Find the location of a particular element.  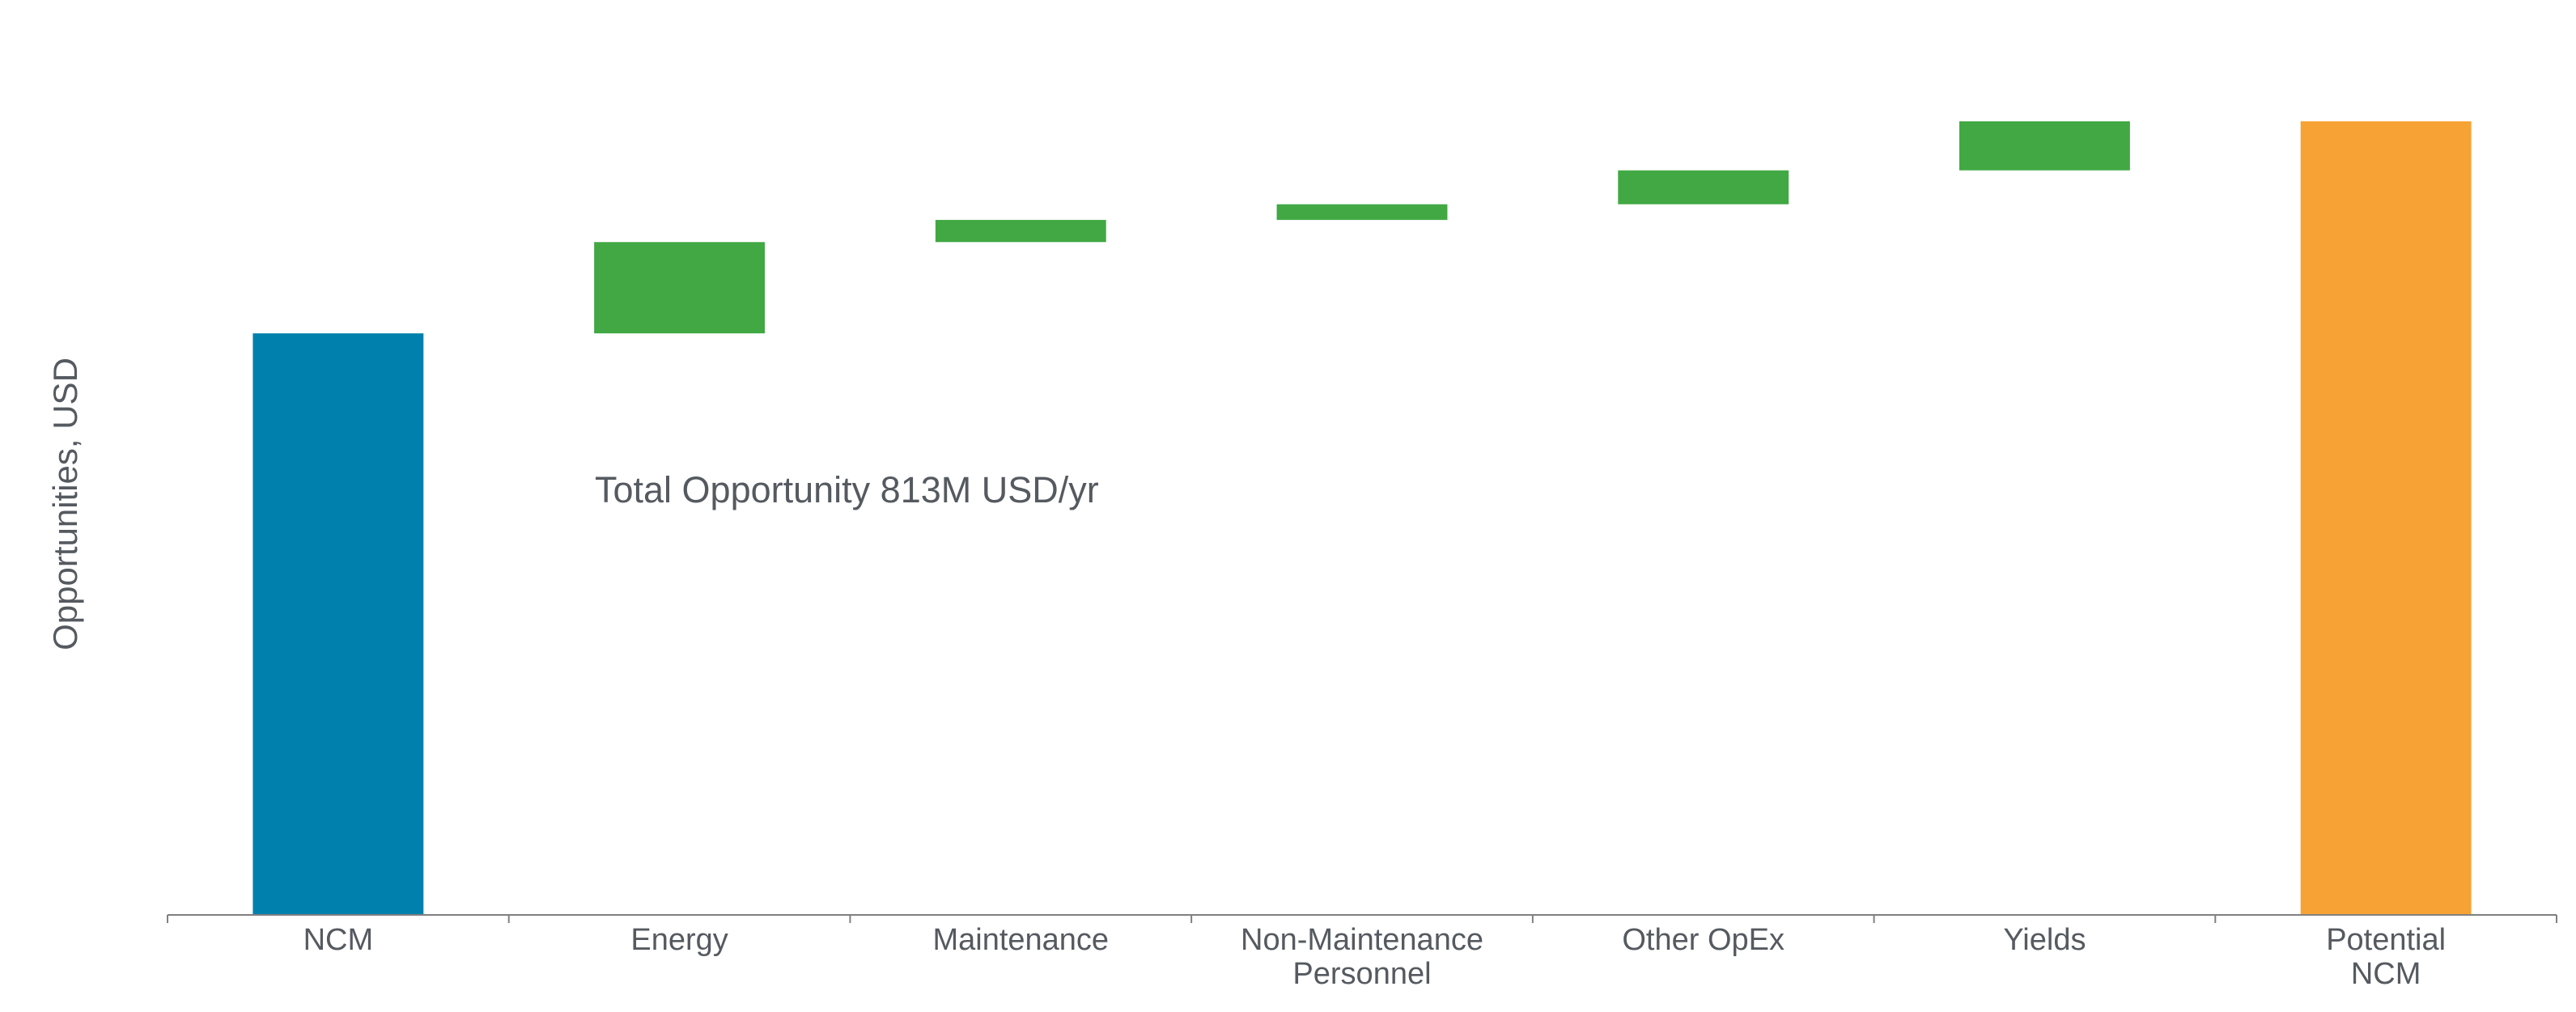

x-tick-label: Maintenance is located at coordinates (1021, 940).